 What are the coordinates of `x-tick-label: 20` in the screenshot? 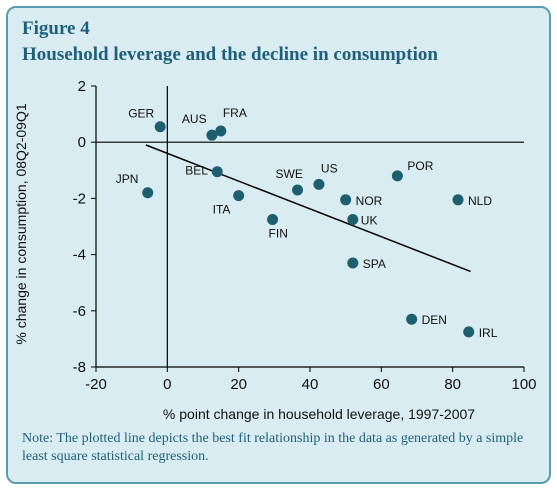 It's located at (238, 384).